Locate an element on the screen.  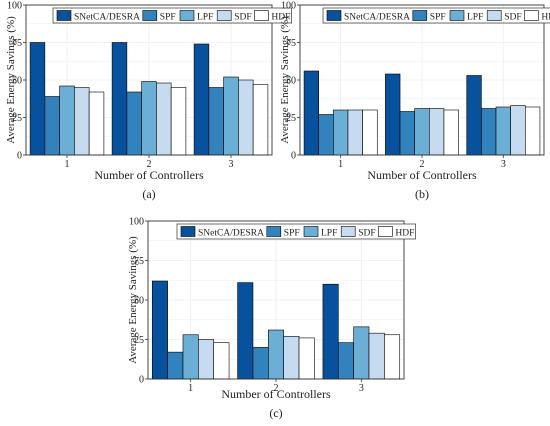
panel-label: (b) is located at coordinates (422, 194).